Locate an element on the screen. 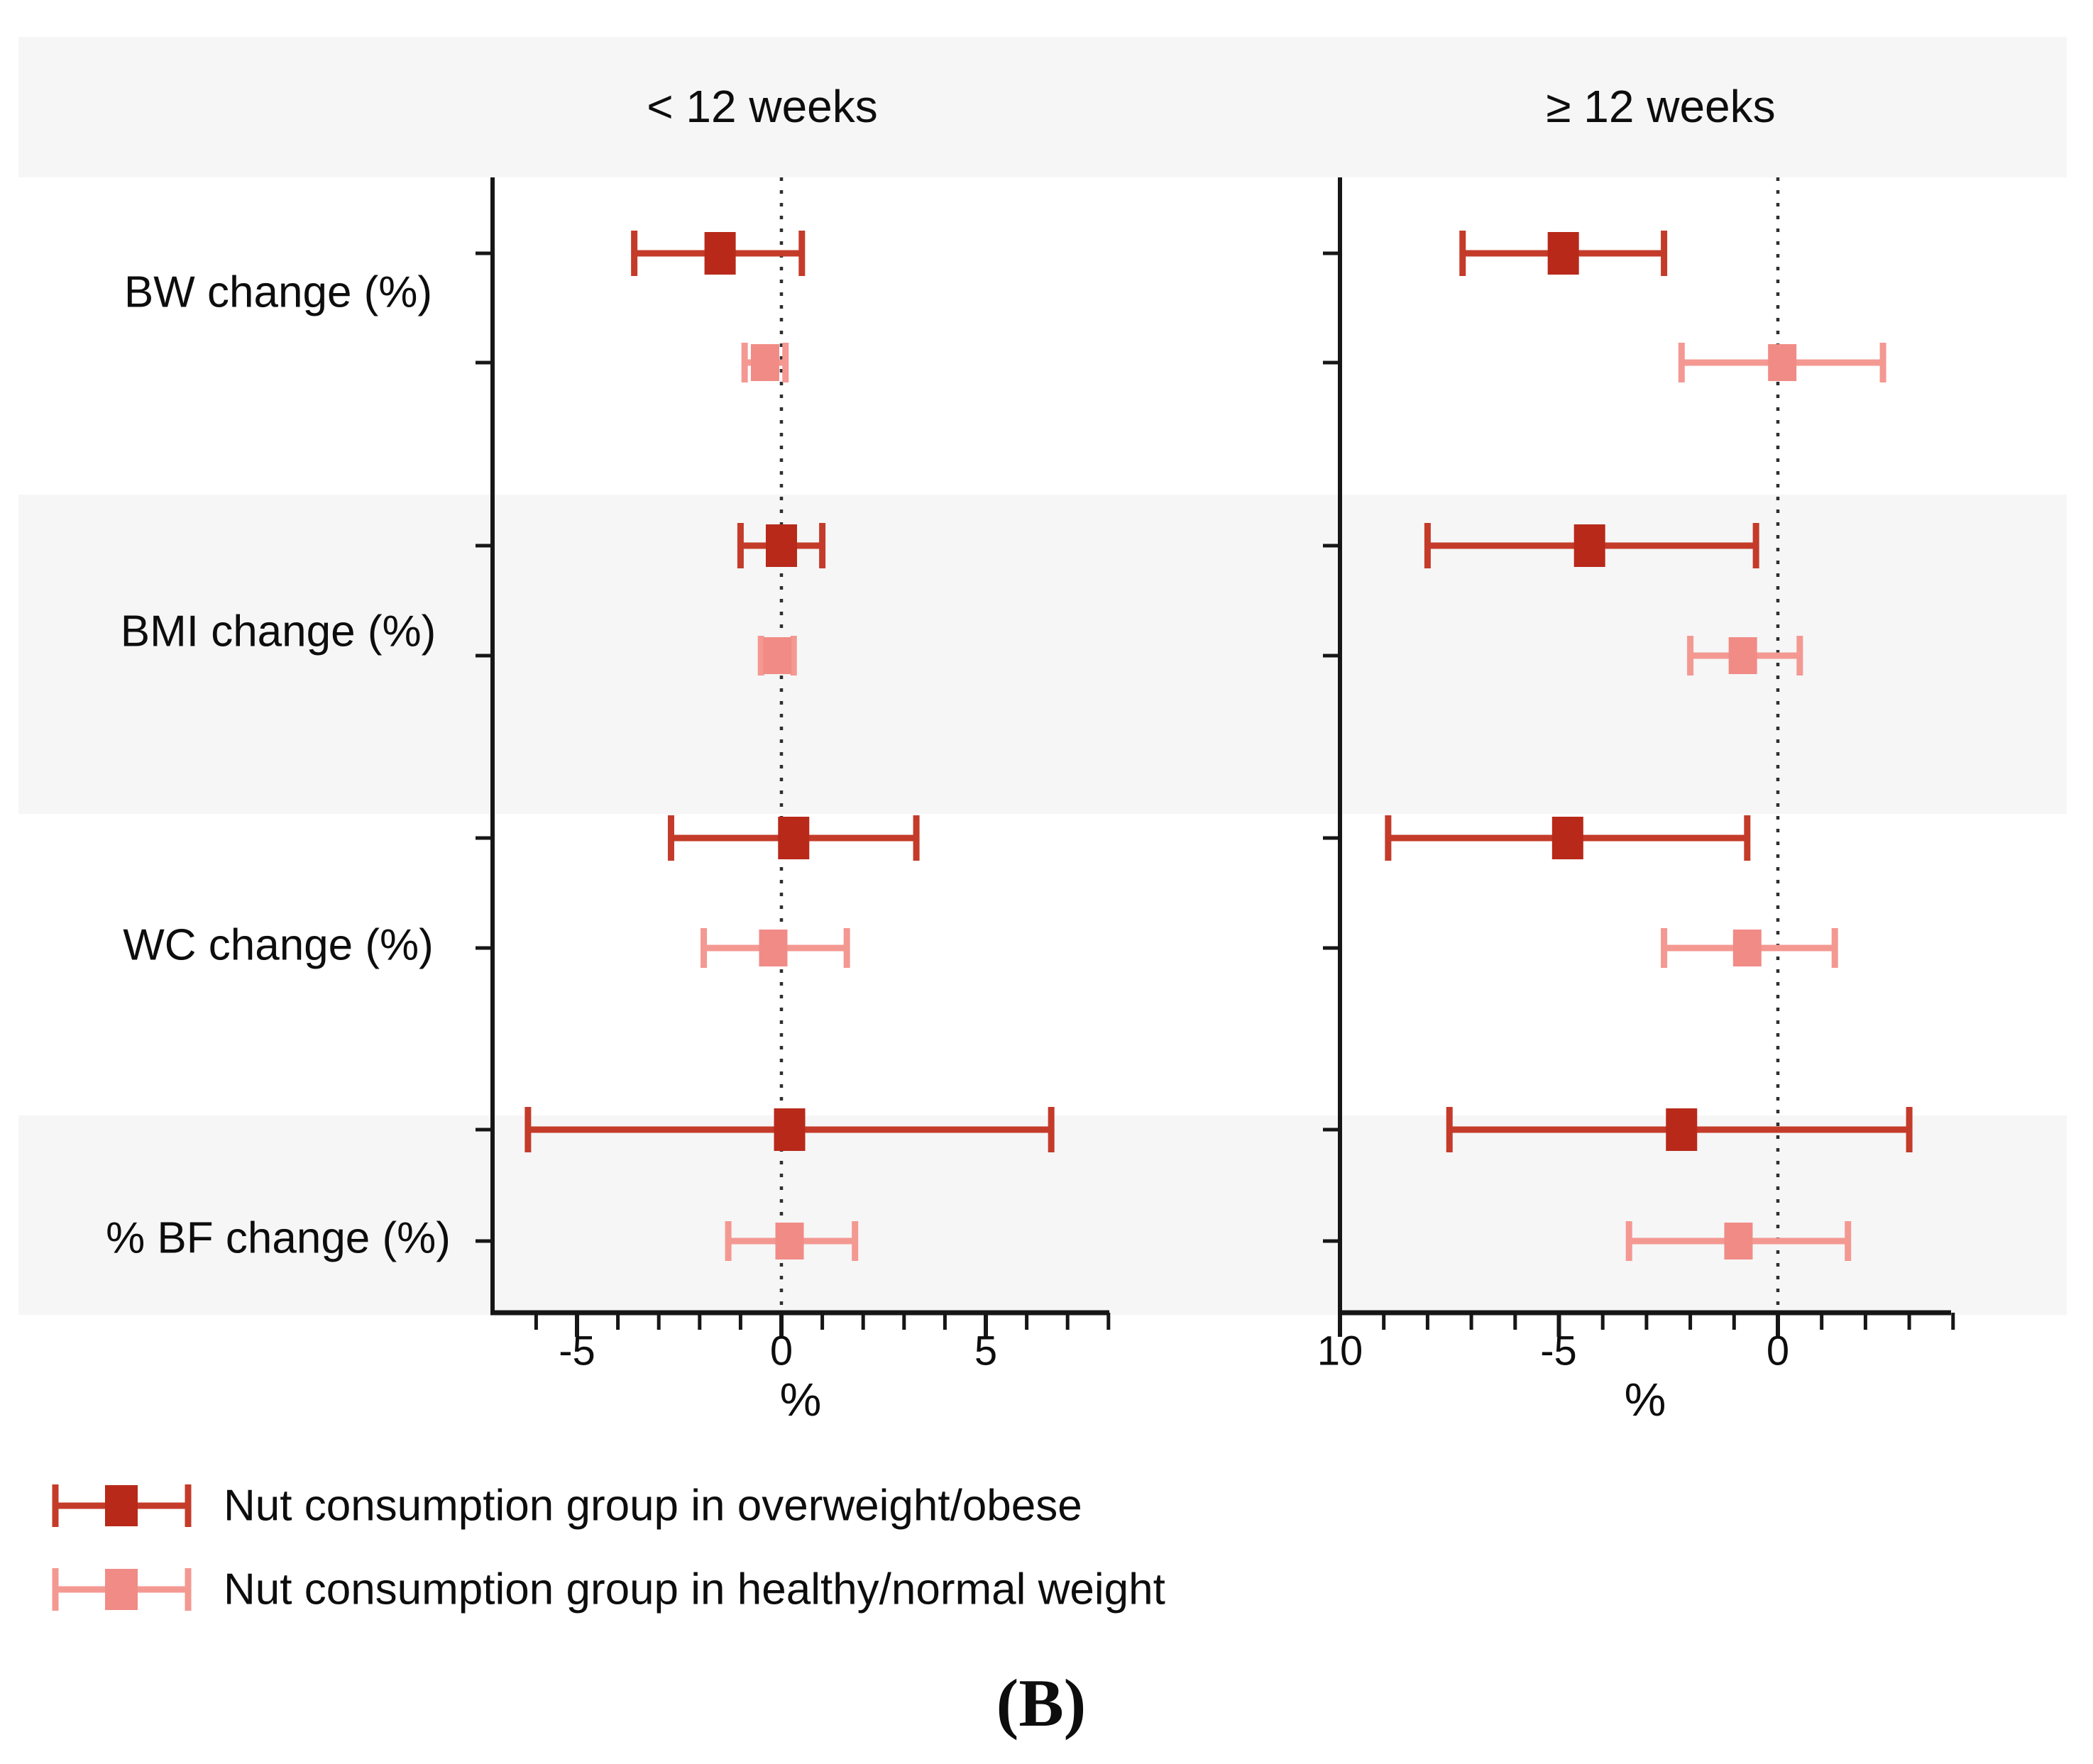 This screenshot has height=1764, width=2093. x-tick-left-pos5: 5 is located at coordinates (986, 1351).